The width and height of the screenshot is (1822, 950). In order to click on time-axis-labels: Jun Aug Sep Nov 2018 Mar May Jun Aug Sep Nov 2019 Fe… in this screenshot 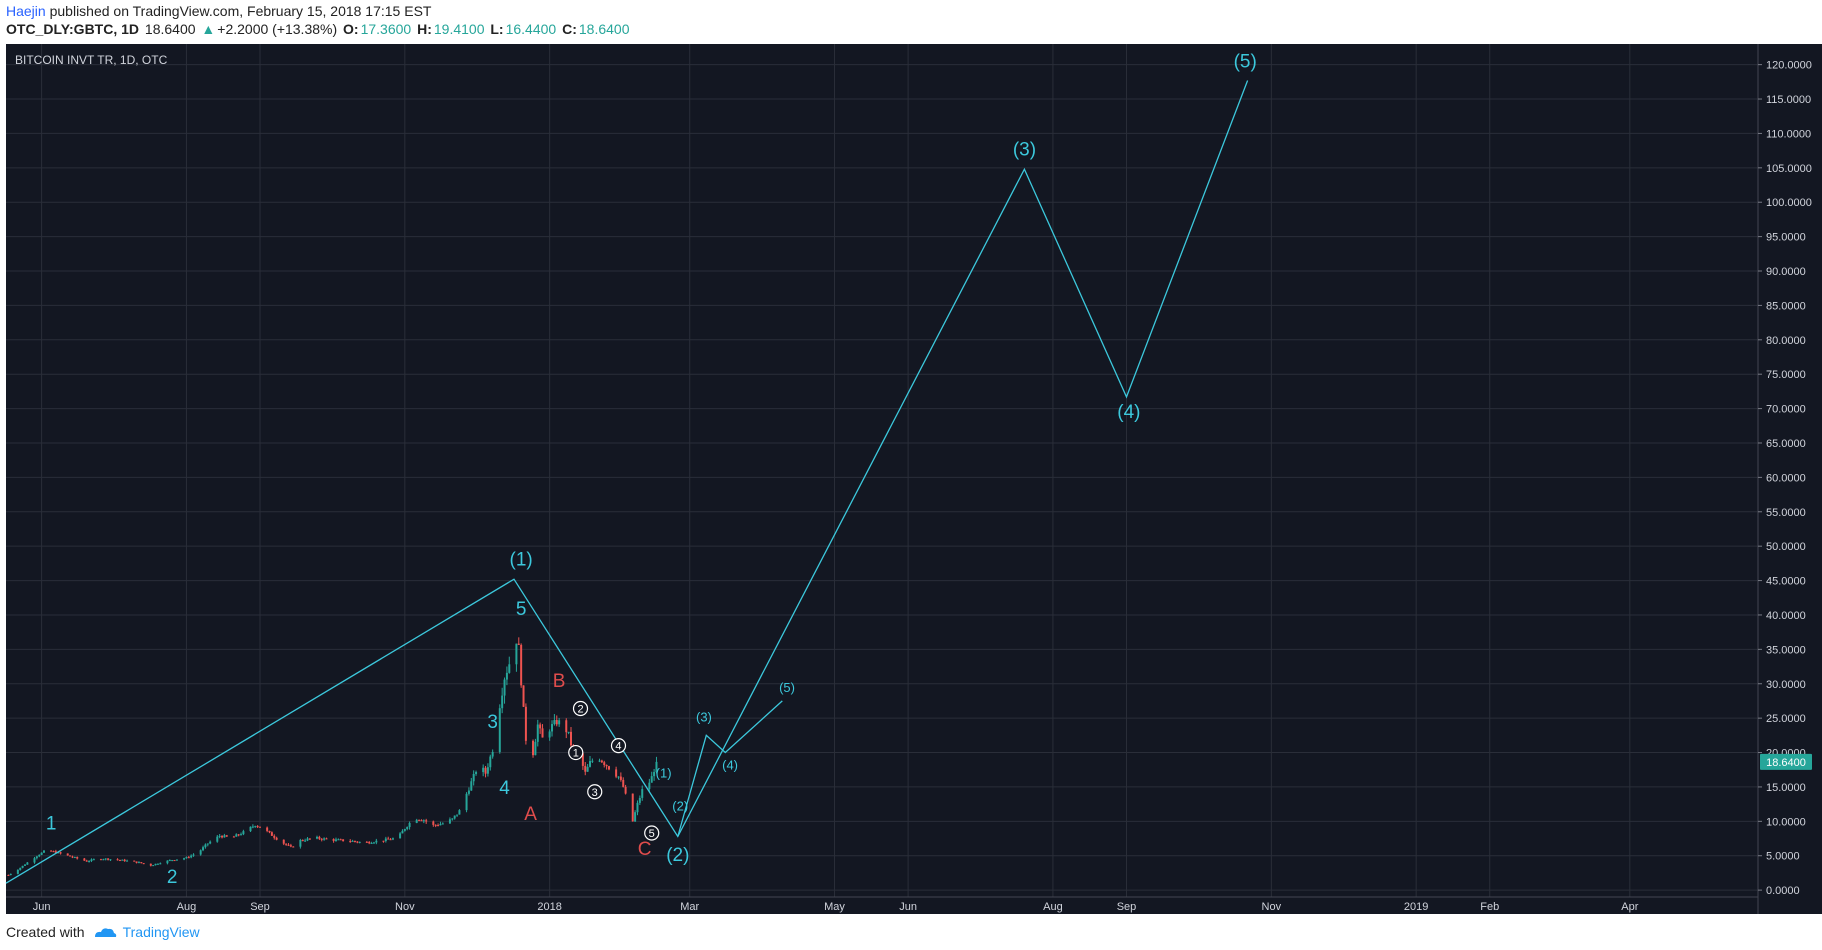, I will do `click(836, 907)`.